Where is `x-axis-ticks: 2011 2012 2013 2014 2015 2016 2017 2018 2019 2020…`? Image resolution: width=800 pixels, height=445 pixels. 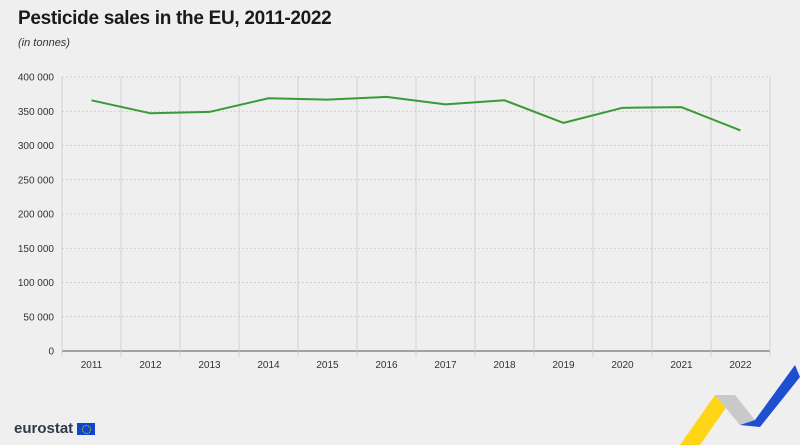 x-axis-ticks: 2011 2012 2013 2014 2015 2016 2017 2018 2019 2020… is located at coordinates (416, 365).